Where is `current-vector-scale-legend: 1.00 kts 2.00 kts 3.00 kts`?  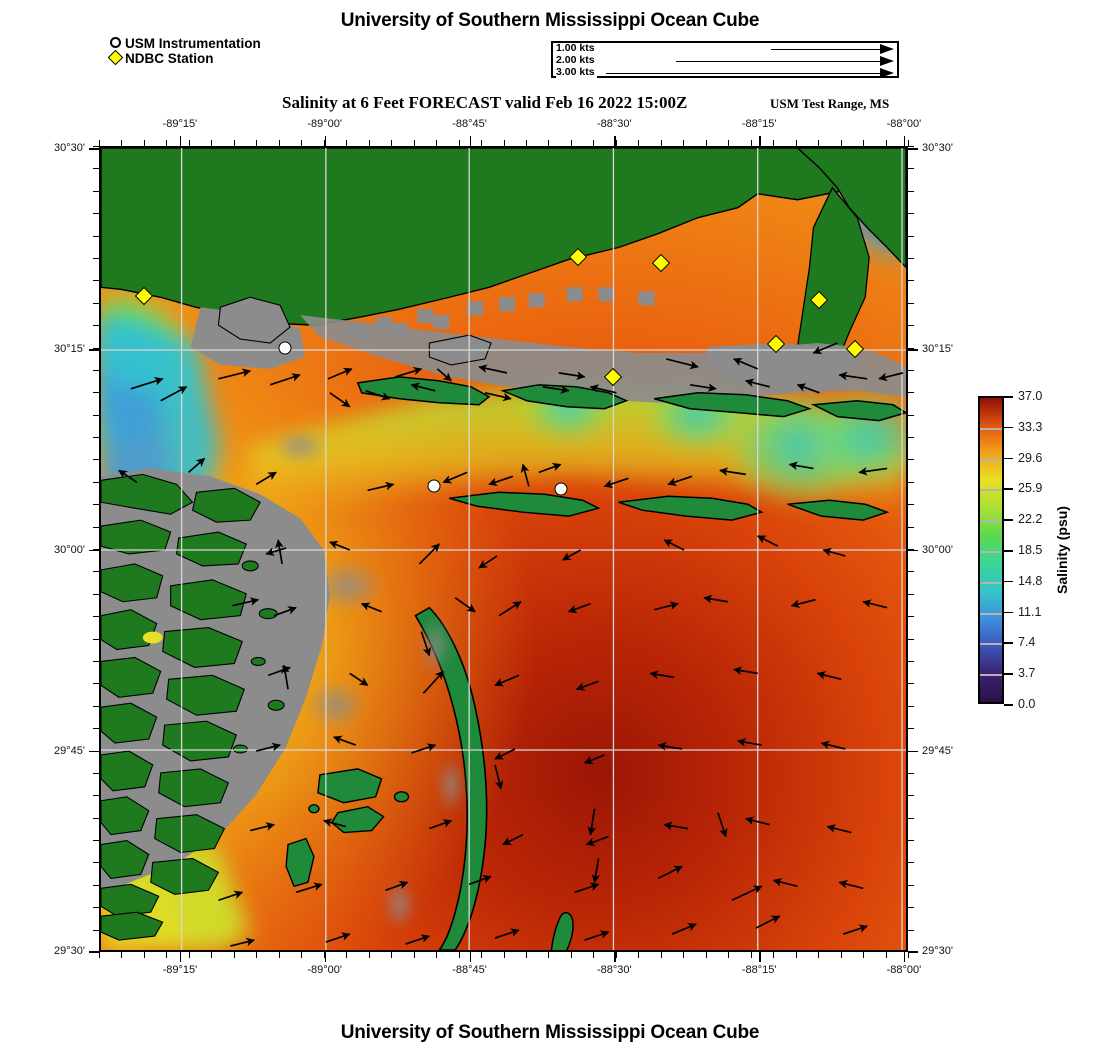 current-vector-scale-legend: 1.00 kts 2.00 kts 3.00 kts is located at coordinates (725, 59).